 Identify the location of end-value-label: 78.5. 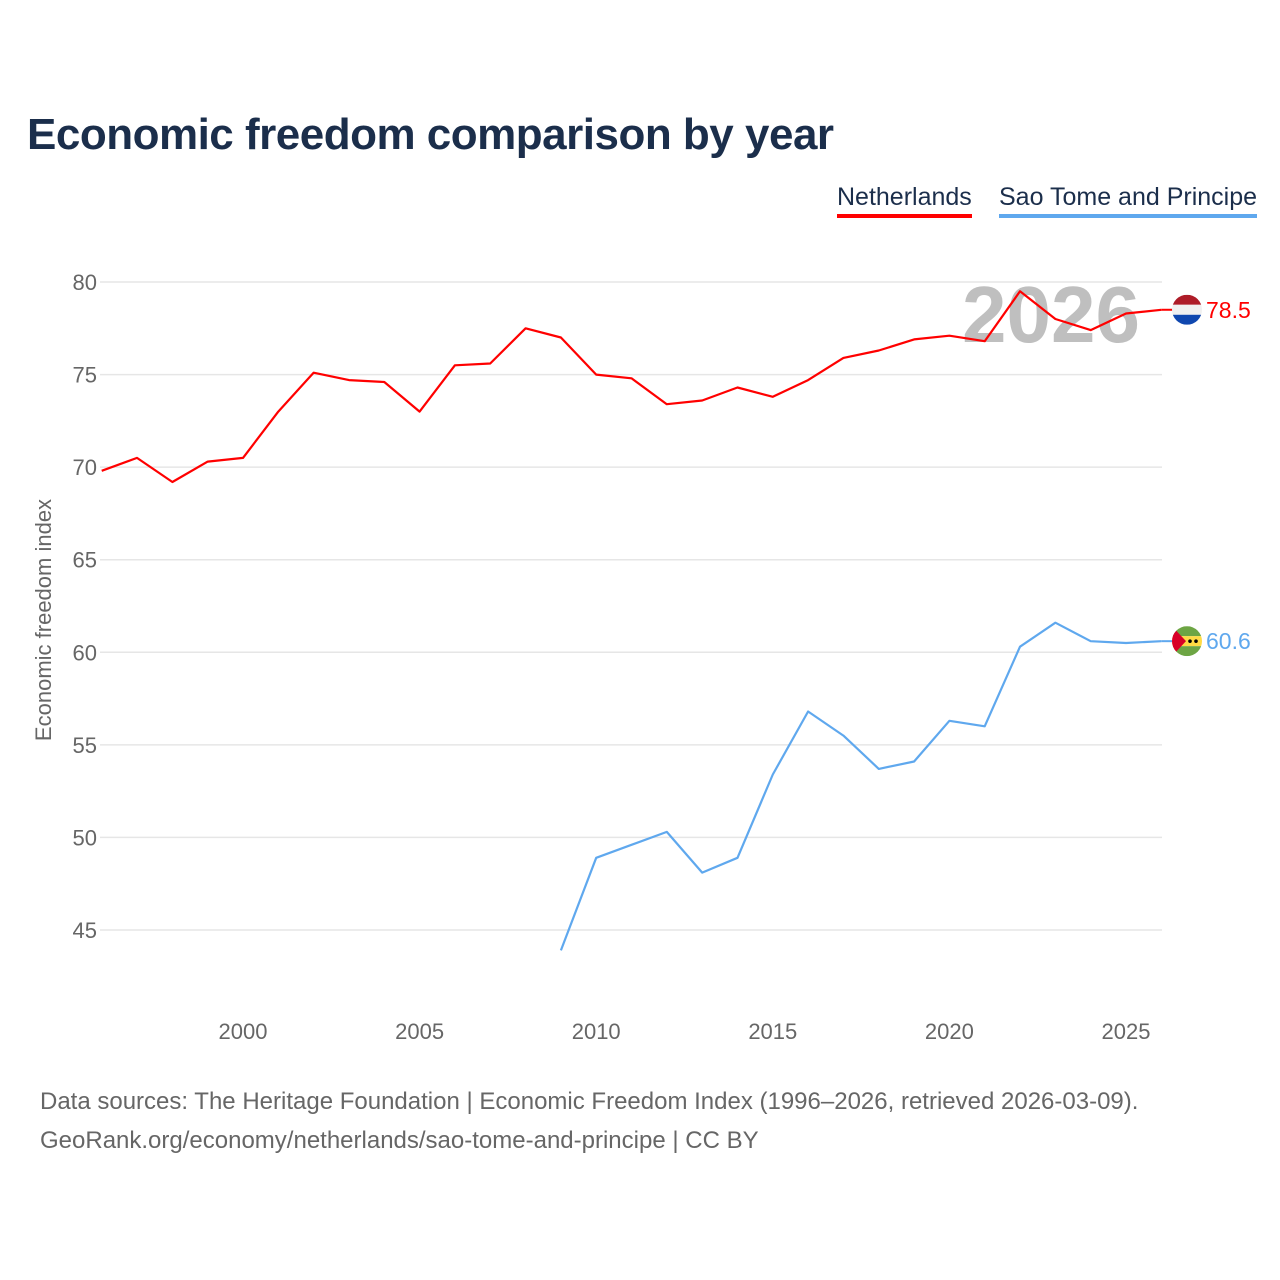
(1228, 310).